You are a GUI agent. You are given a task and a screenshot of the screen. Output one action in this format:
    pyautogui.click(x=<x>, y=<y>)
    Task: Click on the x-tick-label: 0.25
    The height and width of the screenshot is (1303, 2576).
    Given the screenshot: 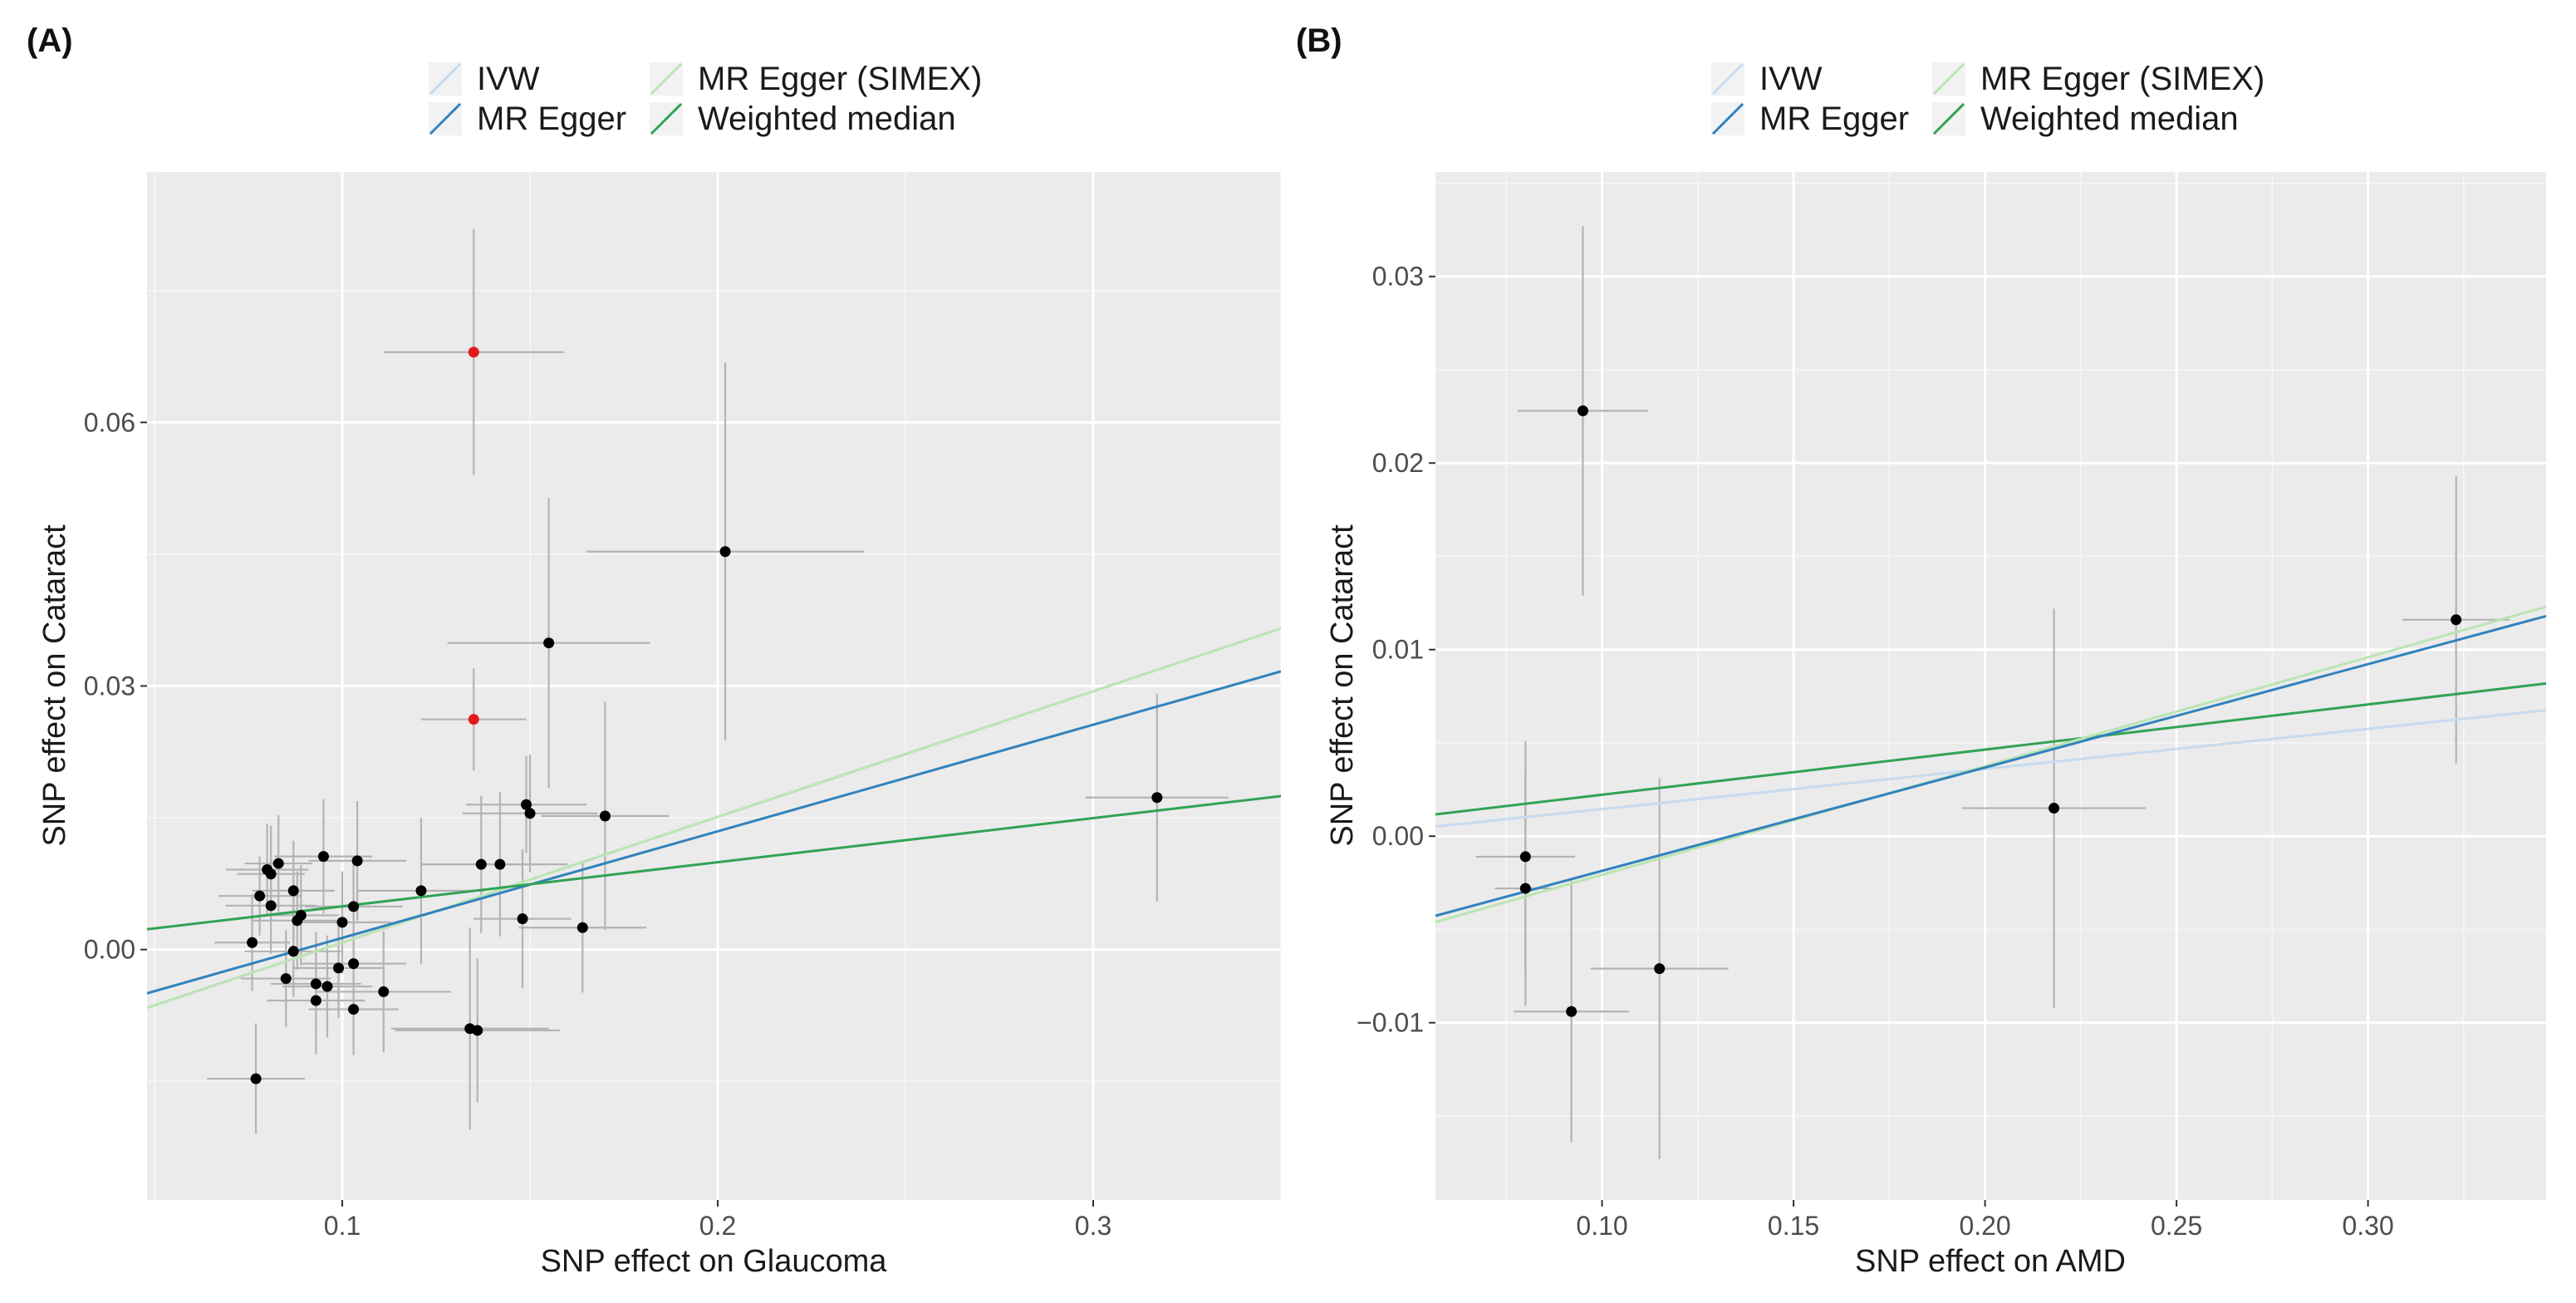 What is the action you would take?
    pyautogui.click(x=2176, y=1226)
    